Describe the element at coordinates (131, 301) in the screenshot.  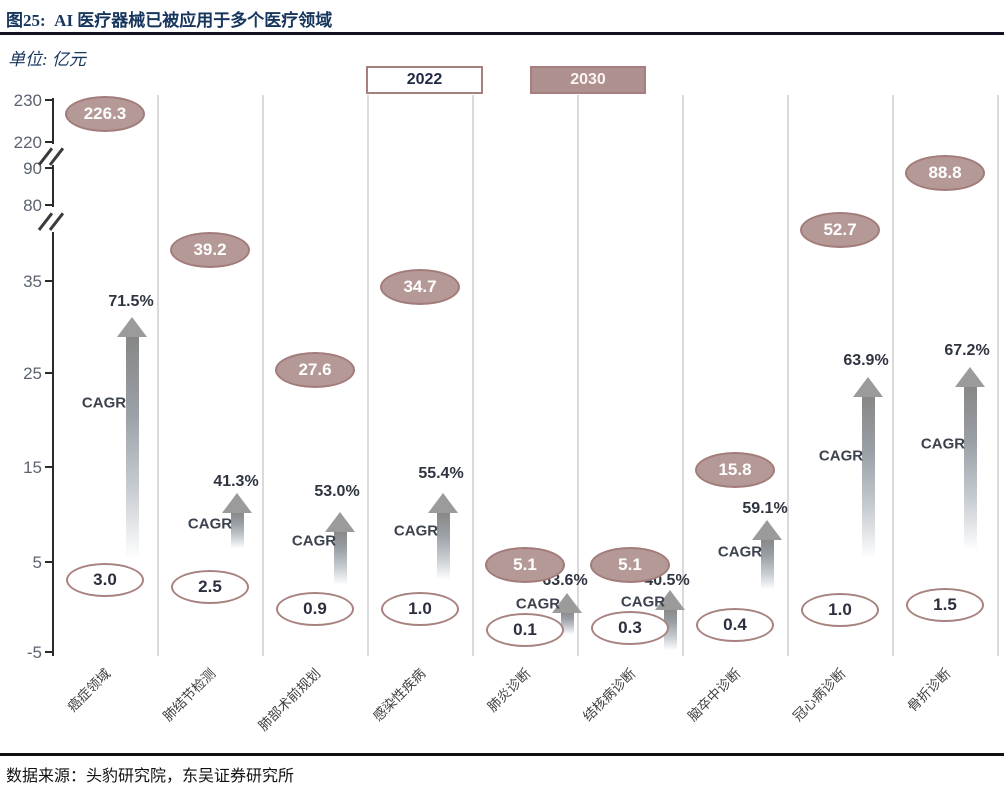
I see `cagr-value: 71.5%` at that location.